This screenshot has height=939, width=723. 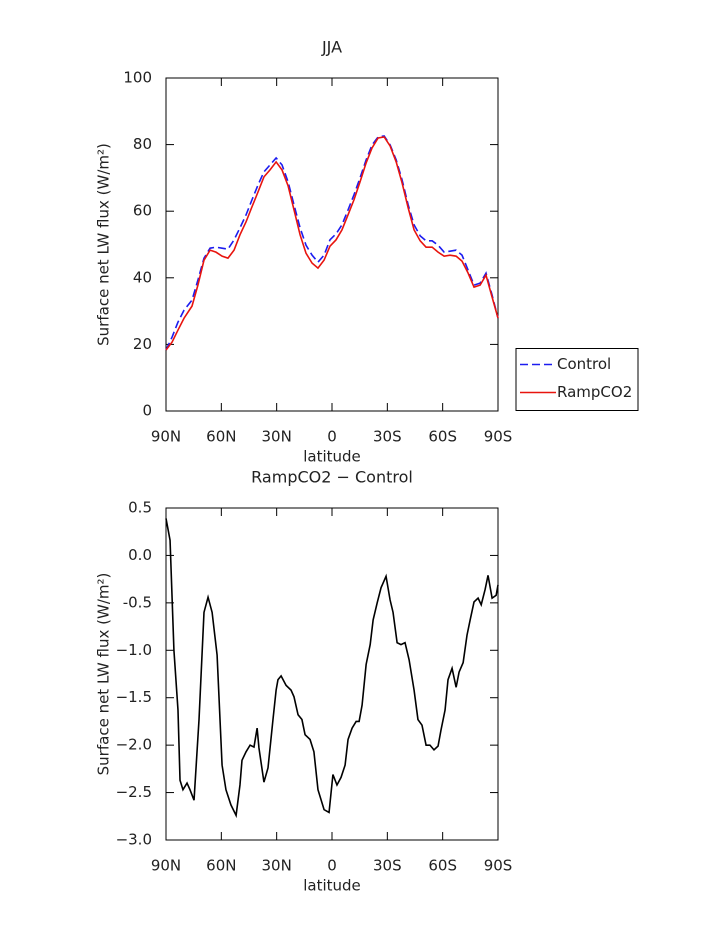 What do you see at coordinates (134, 840) in the screenshot?
I see `y-tick-label: −3.0` at bounding box center [134, 840].